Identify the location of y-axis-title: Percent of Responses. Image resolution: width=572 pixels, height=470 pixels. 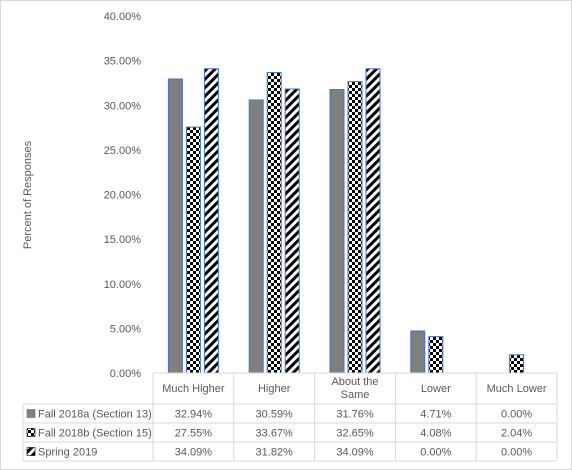
(28, 194).